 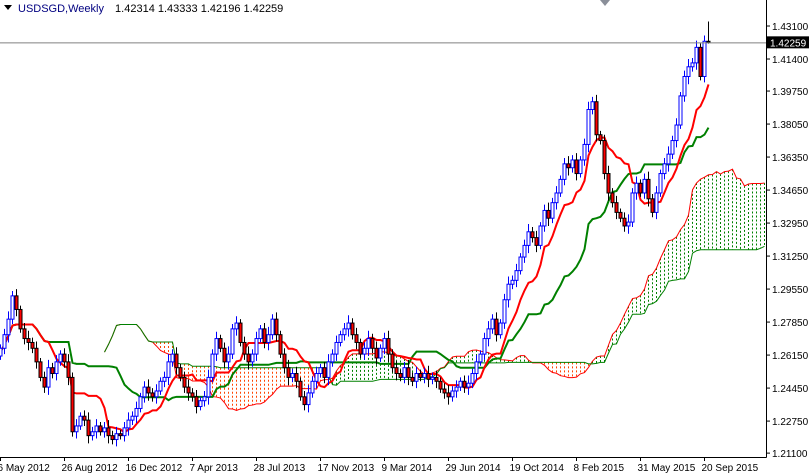 What do you see at coordinates (730, 468) in the screenshot?
I see `time-tick-label: 20 Sep 2015` at bounding box center [730, 468].